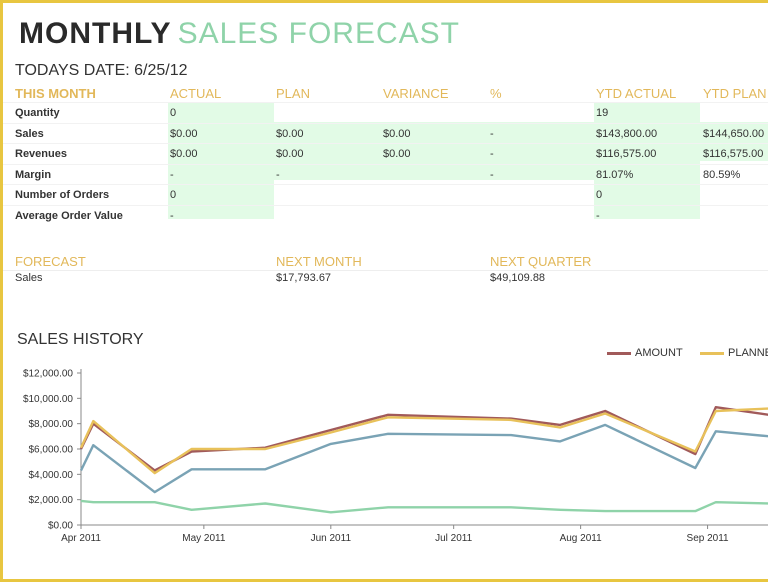  What do you see at coordinates (29, 133) in the screenshot?
I see `row-label: Sales` at bounding box center [29, 133].